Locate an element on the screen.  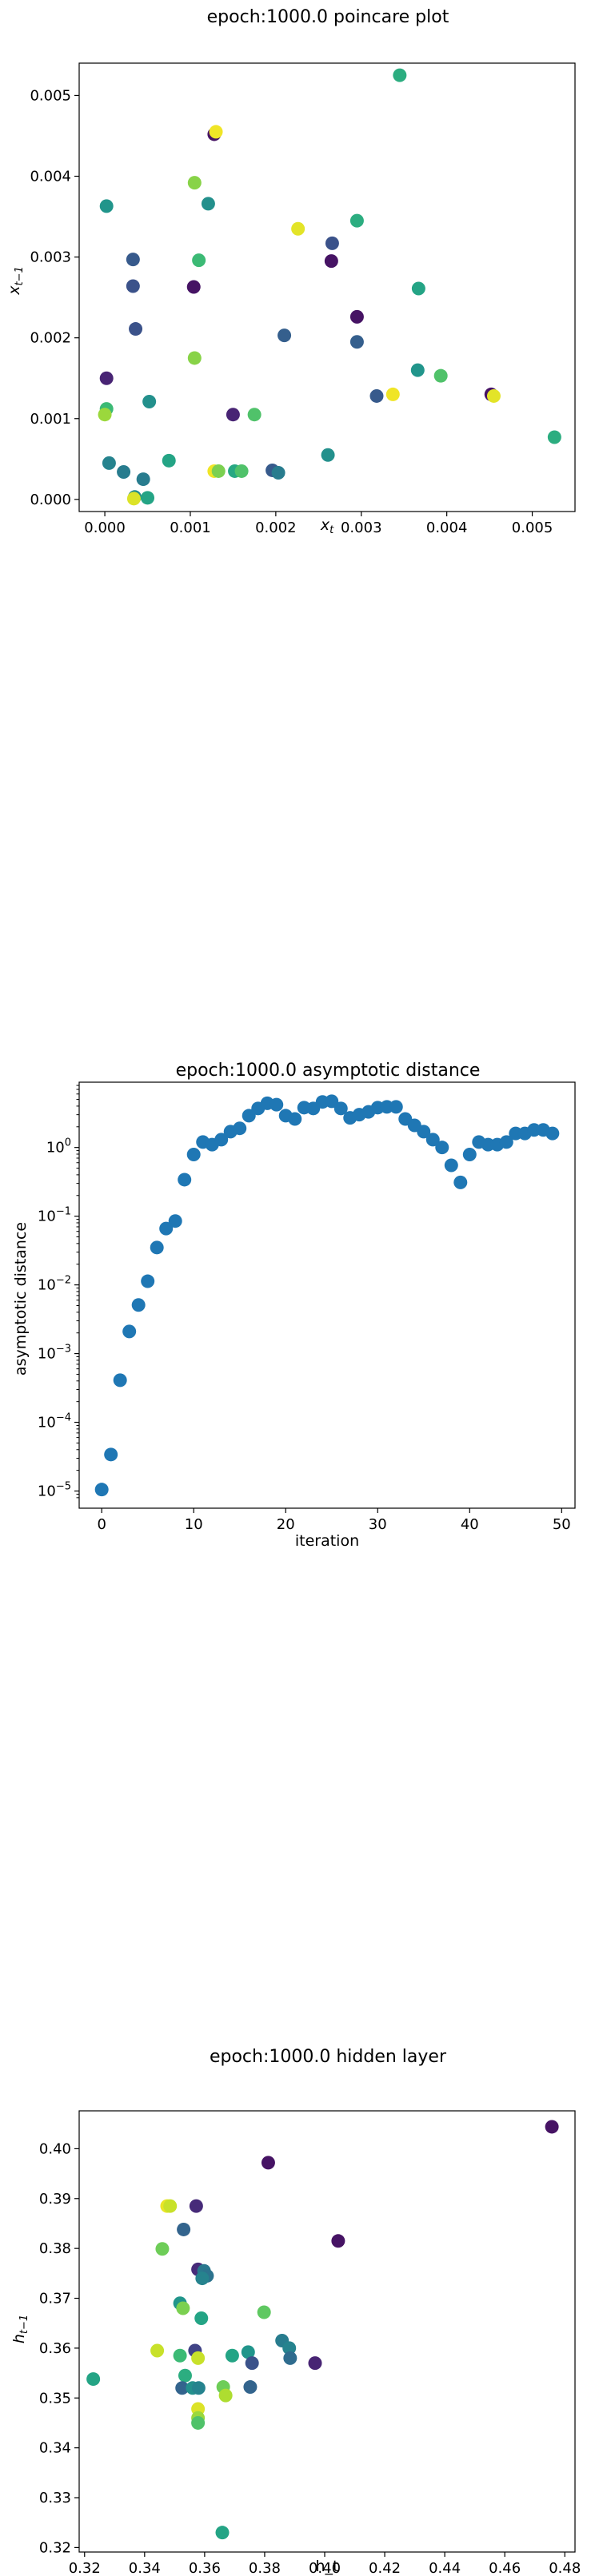
y-tick-label: 10⁻⁵ is located at coordinates (54, 1490).